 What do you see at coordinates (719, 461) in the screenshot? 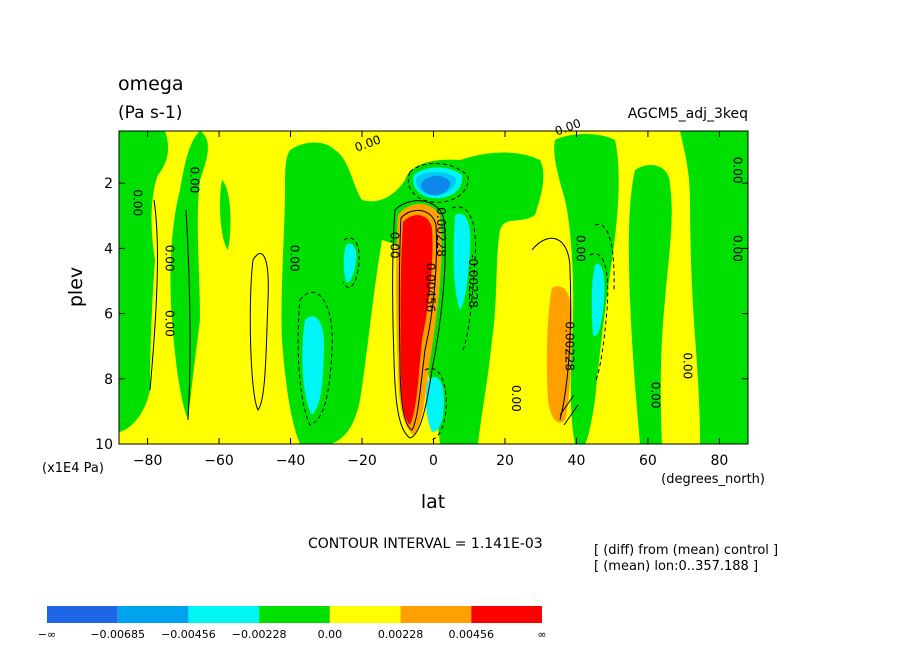
I see `x-tick-label: 80` at bounding box center [719, 461].